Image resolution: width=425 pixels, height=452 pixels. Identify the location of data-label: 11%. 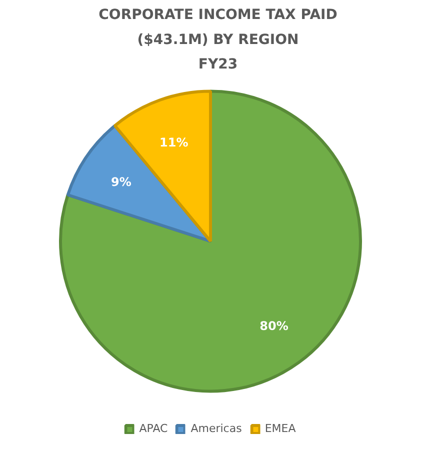
(174, 142).